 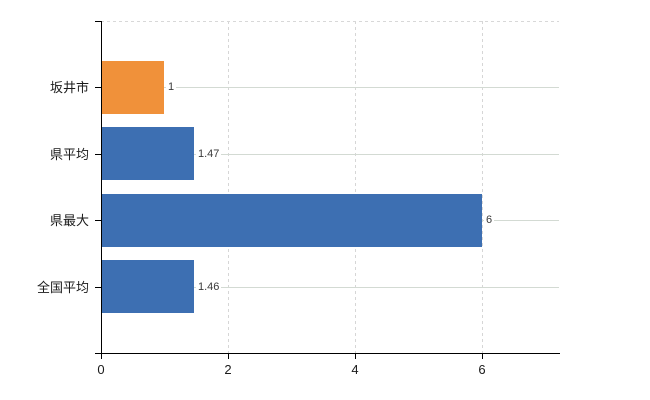 I want to click on value-label: 1, so click(x=171, y=87).